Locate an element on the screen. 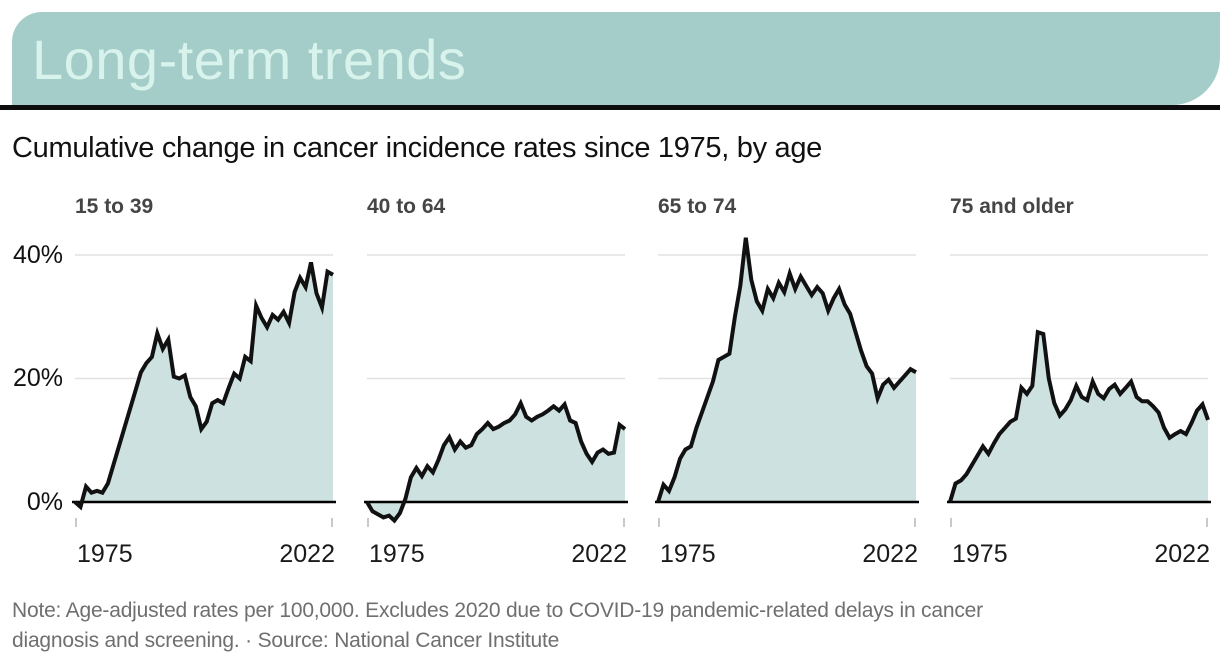  y-axis-label-0: 0% is located at coordinates (44, 502).